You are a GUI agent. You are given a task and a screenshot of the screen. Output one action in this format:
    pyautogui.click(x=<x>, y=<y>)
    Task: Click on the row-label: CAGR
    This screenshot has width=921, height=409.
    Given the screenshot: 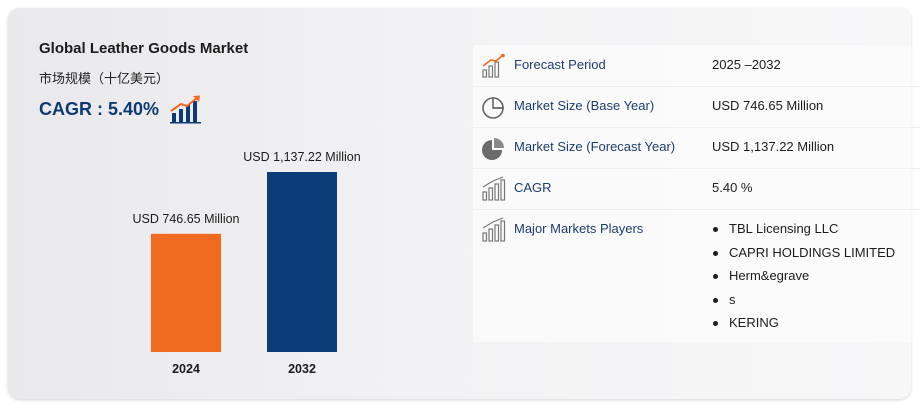 What is the action you would take?
    pyautogui.click(x=533, y=187)
    